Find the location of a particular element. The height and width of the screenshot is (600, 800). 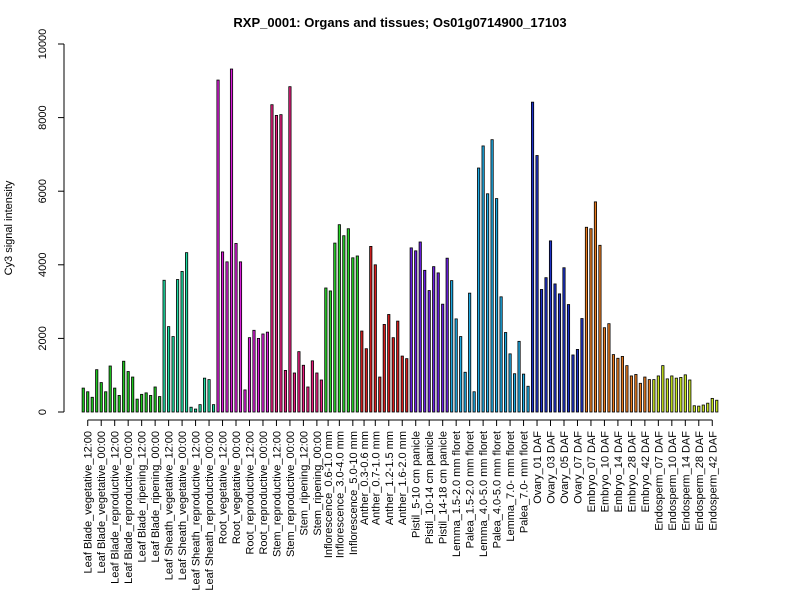

x-tick-label: Leaf Blade_ripening_12:00 is located at coordinates (143, 497).